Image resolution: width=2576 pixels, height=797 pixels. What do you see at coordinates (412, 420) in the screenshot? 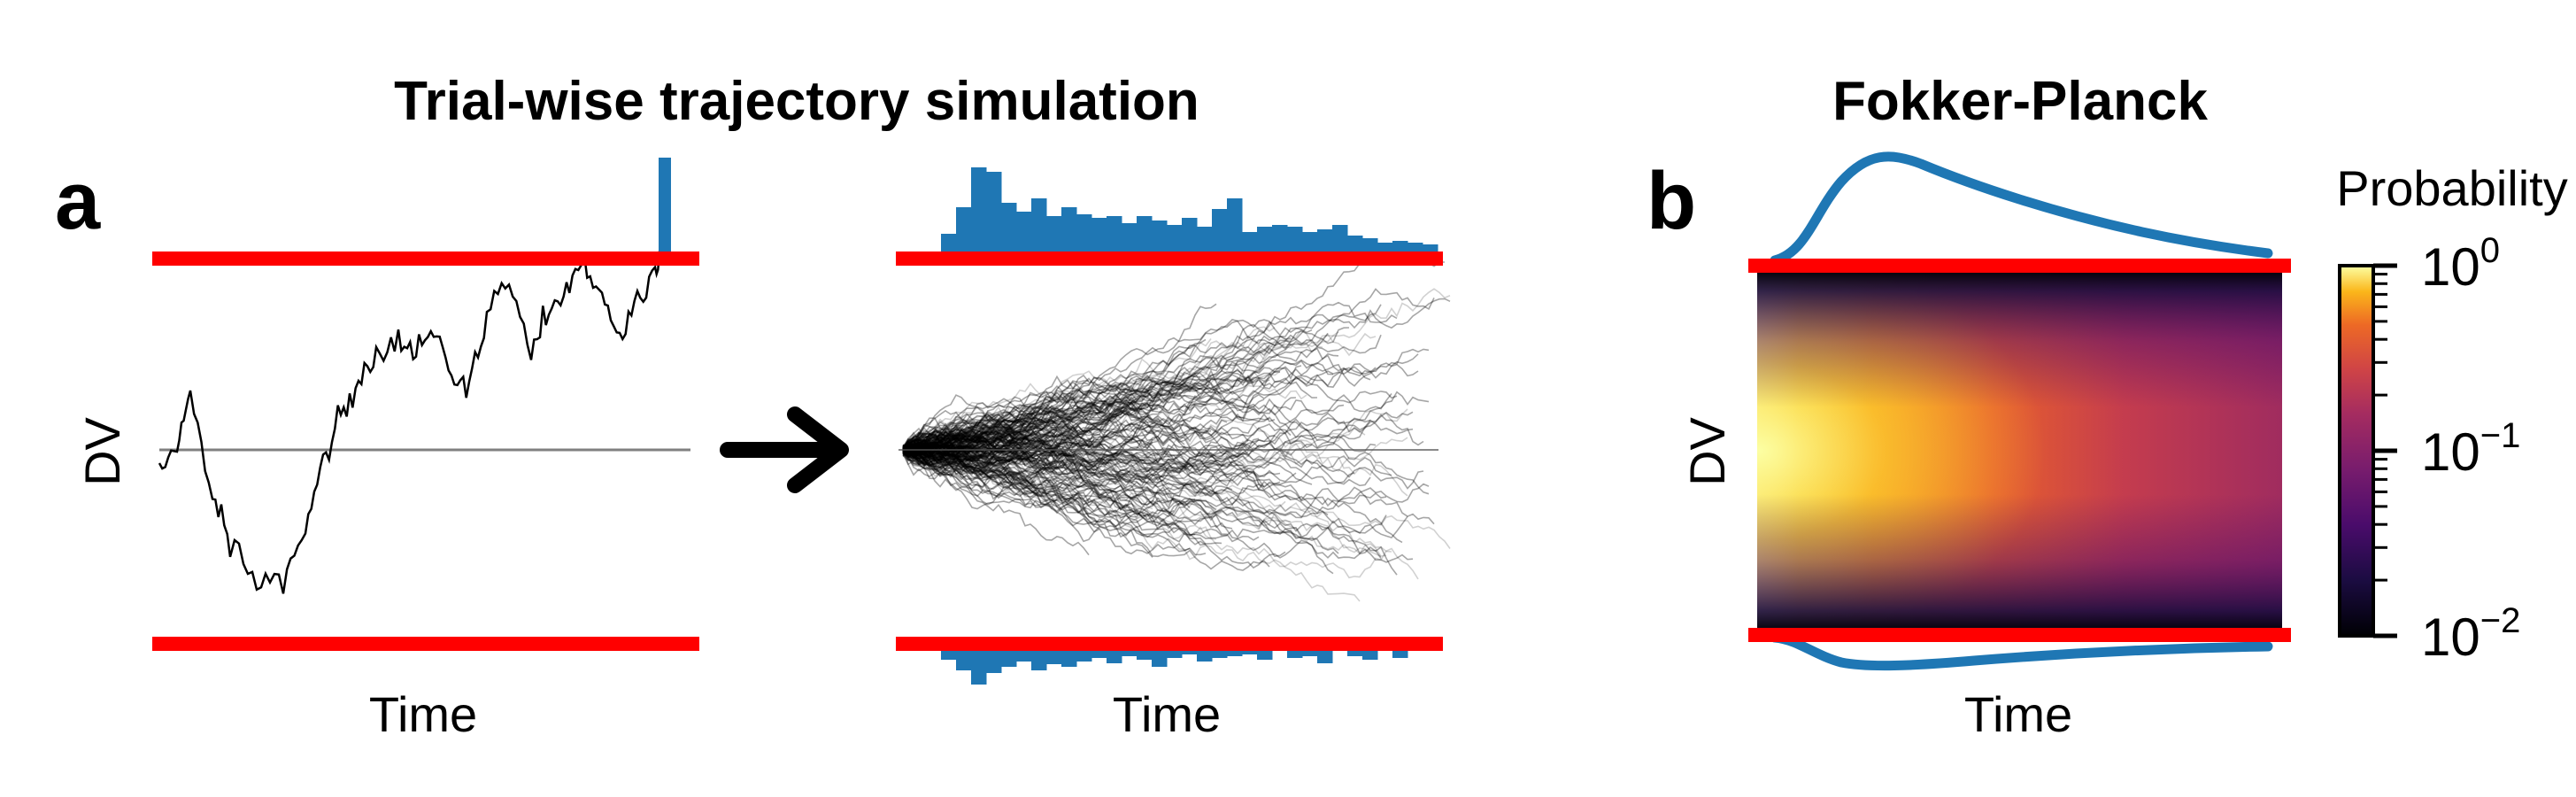
I see `single-trajectory` at bounding box center [412, 420].